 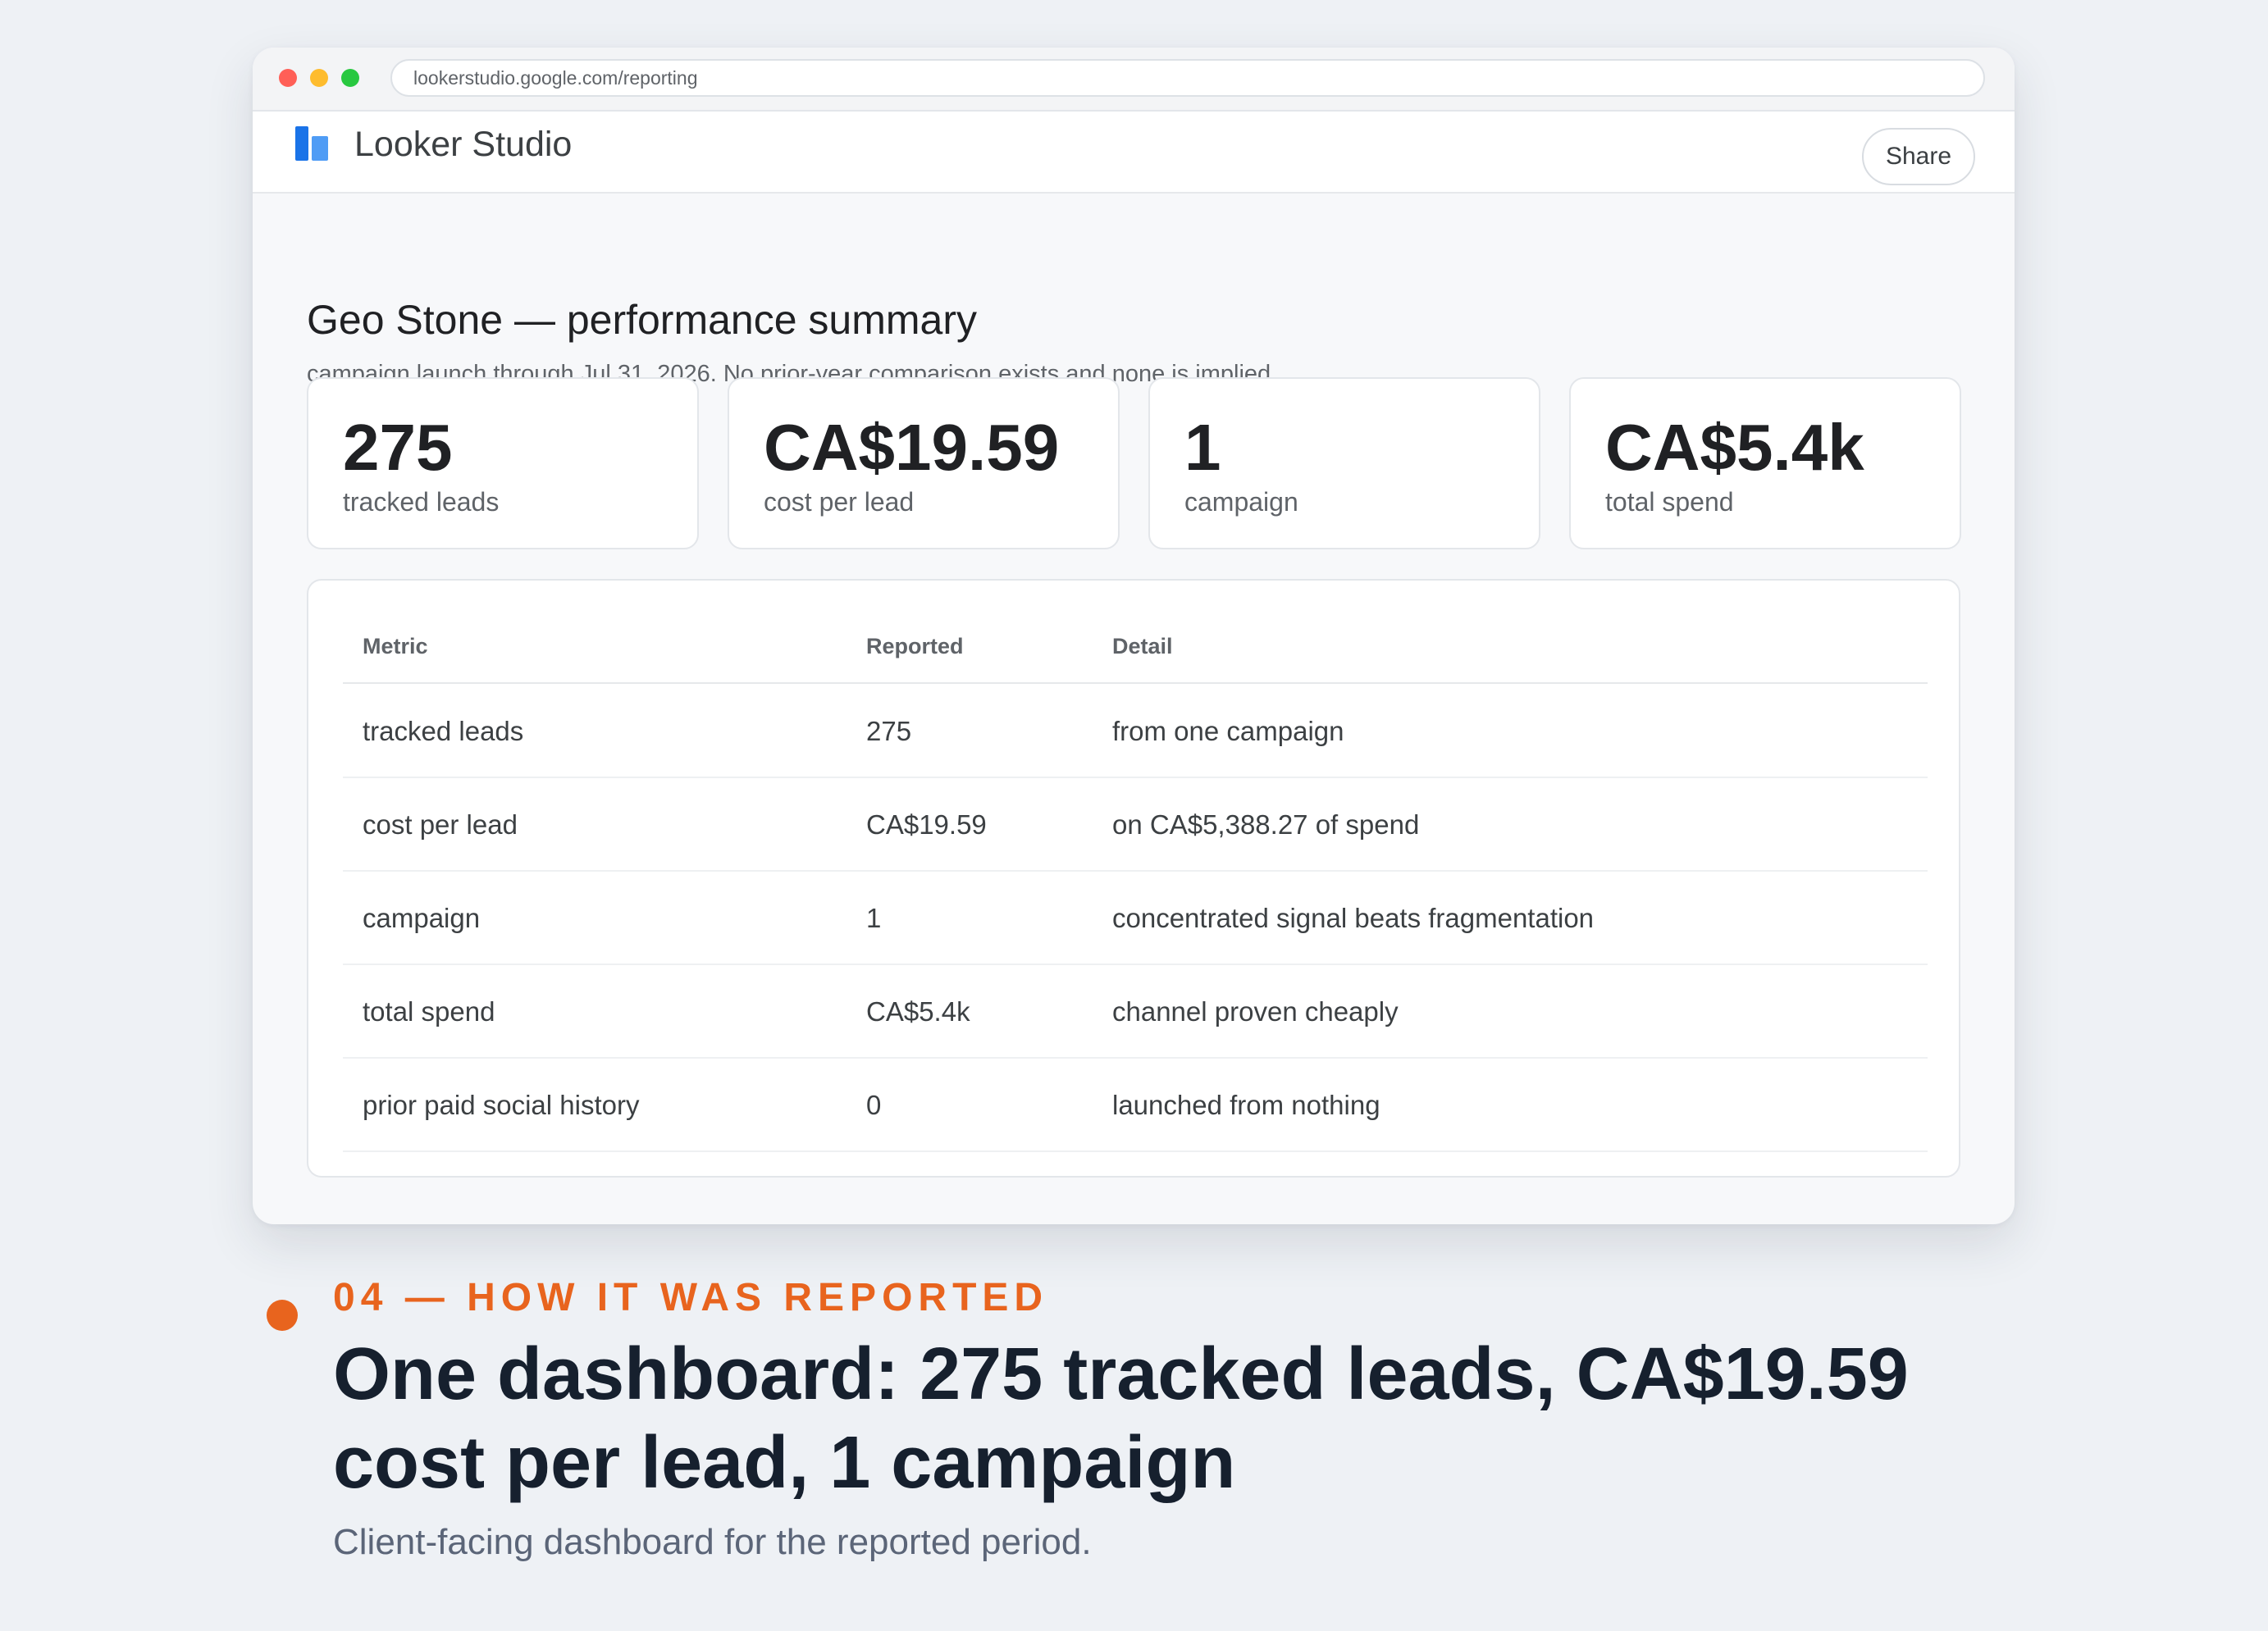 I want to click on minimize-window-button, so click(x=319, y=78).